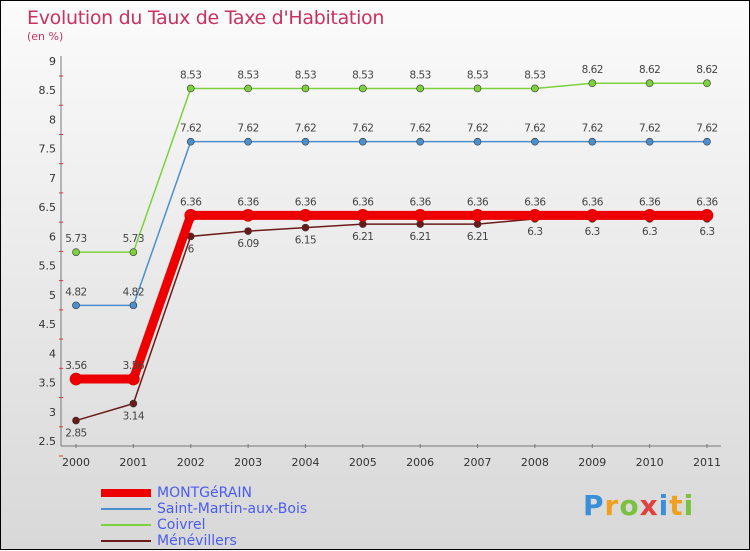  Describe the element at coordinates (76, 462) in the screenshot. I see `x-tick-label: 2000` at that location.